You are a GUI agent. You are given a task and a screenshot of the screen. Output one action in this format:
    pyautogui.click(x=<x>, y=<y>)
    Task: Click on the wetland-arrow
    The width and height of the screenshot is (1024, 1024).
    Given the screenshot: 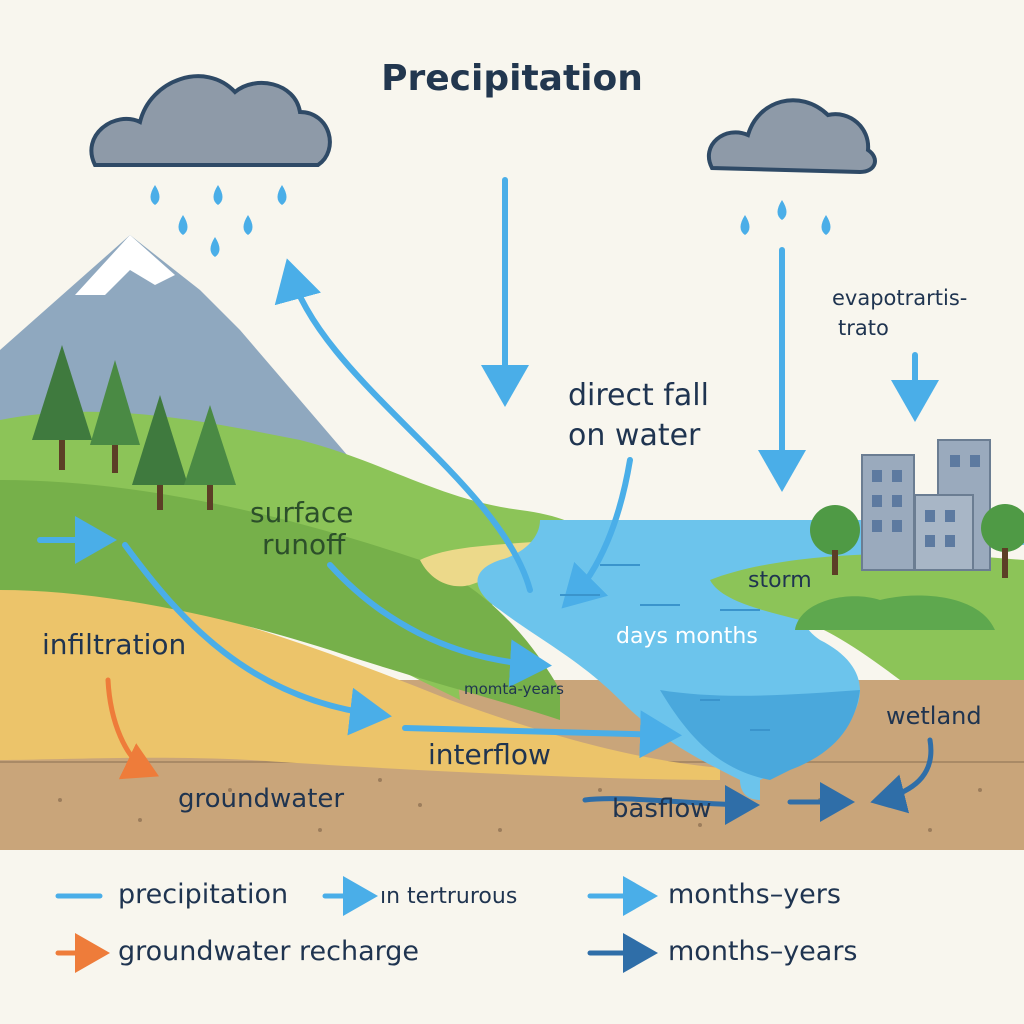 What is the action you would take?
    pyautogui.click(x=902, y=775)
    